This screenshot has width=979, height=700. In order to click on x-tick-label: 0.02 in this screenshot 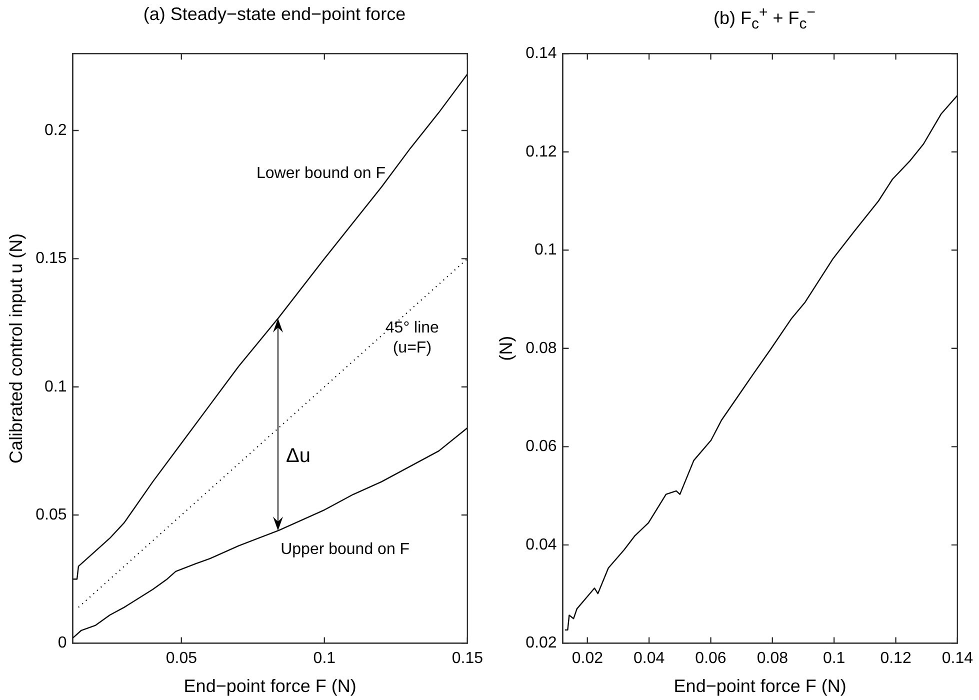, I will do `click(588, 659)`.